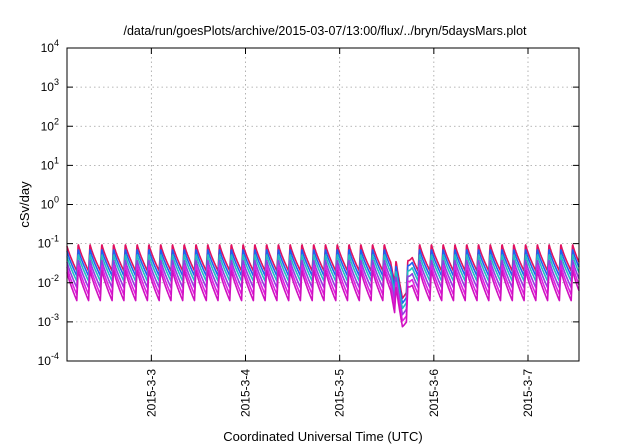 The height and width of the screenshot is (448, 640). What do you see at coordinates (322, 436) in the screenshot?
I see `x-axis-title: Coordinated Universal Time (UTC)` at bounding box center [322, 436].